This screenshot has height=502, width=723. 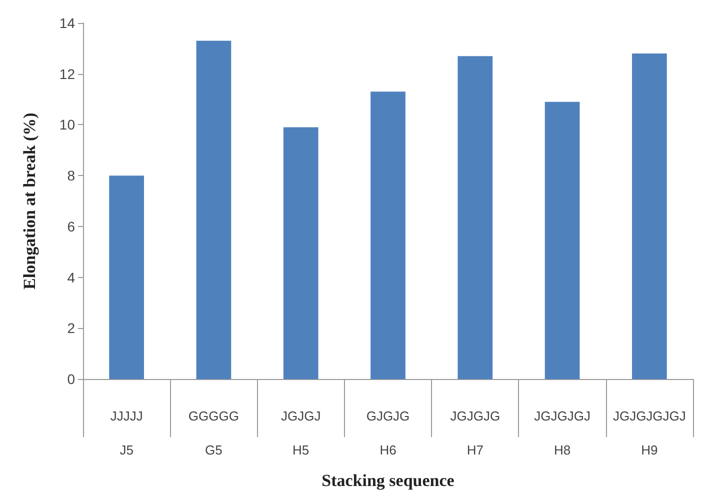 What do you see at coordinates (71, 379) in the screenshot?
I see `y-tick-label: 0` at bounding box center [71, 379].